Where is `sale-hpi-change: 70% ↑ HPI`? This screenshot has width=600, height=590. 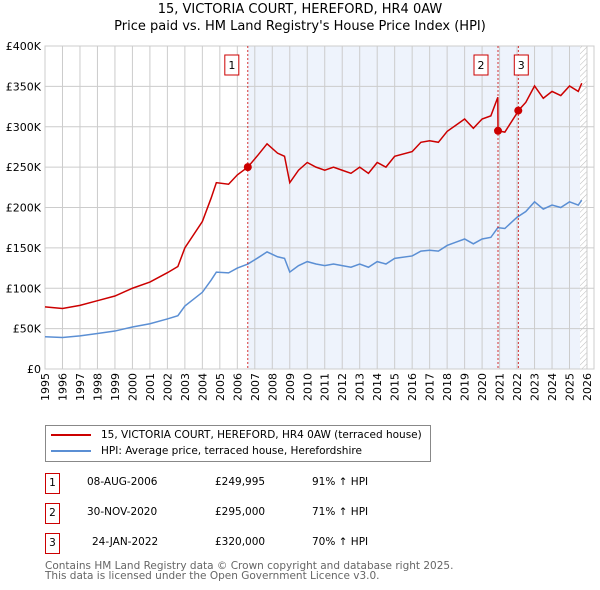
sale-hpi-change: 70% ↑ HPI is located at coordinates (340, 542).